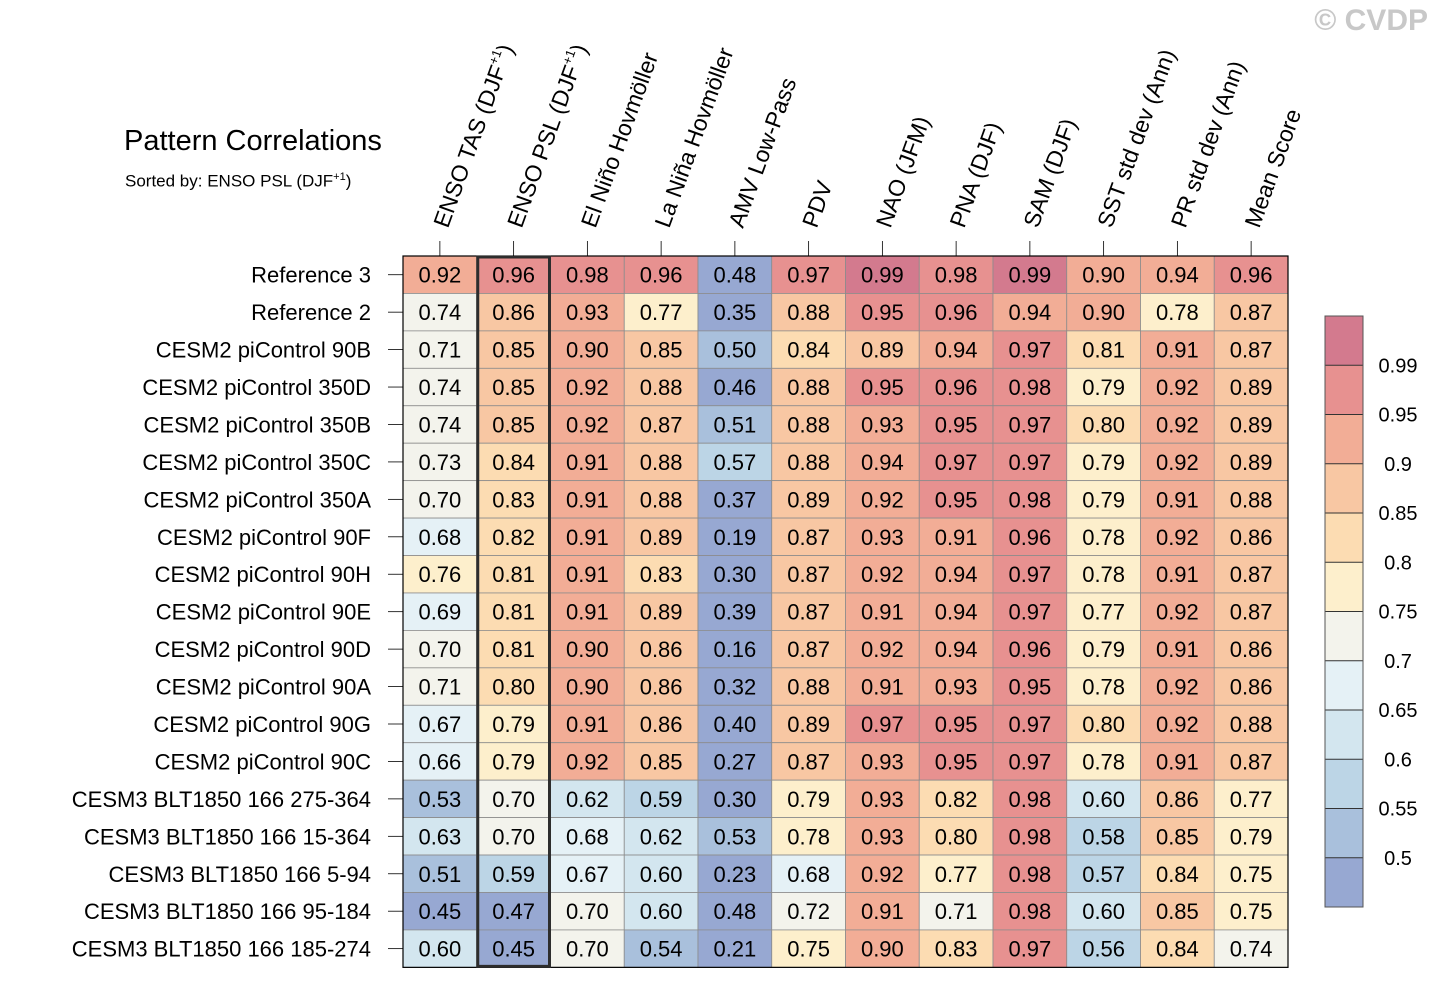 This screenshot has height=989, width=1440. I want to click on row-label: CESM2 piControl 90E, so click(263, 612).